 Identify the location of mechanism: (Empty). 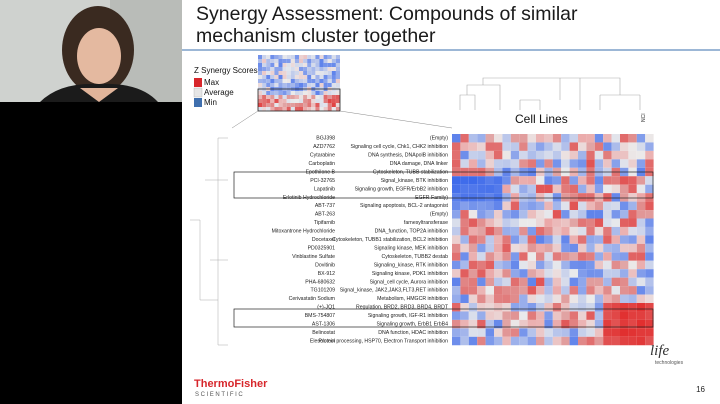
(439, 215).